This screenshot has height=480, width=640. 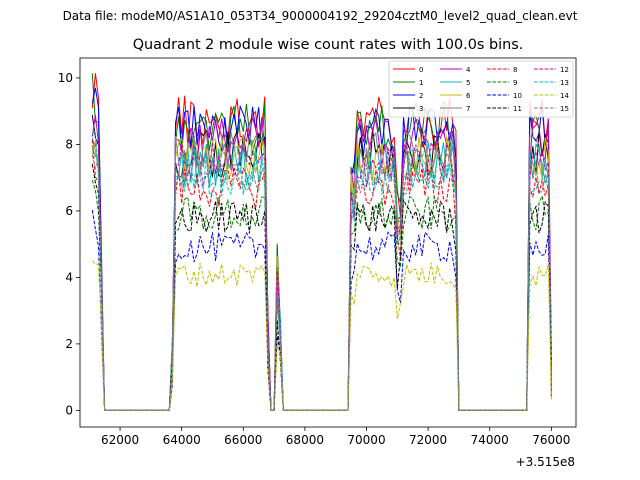 What do you see at coordinates (421, 109) in the screenshot?
I see `legend-label-3: 3` at bounding box center [421, 109].